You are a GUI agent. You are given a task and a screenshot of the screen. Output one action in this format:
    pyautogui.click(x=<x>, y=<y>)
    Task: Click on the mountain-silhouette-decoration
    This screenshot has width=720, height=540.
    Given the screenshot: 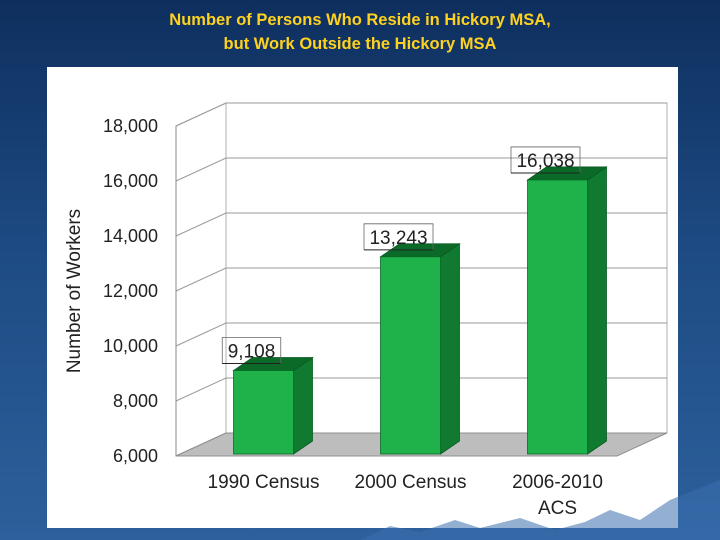 What is the action you would take?
    pyautogui.click(x=540, y=510)
    